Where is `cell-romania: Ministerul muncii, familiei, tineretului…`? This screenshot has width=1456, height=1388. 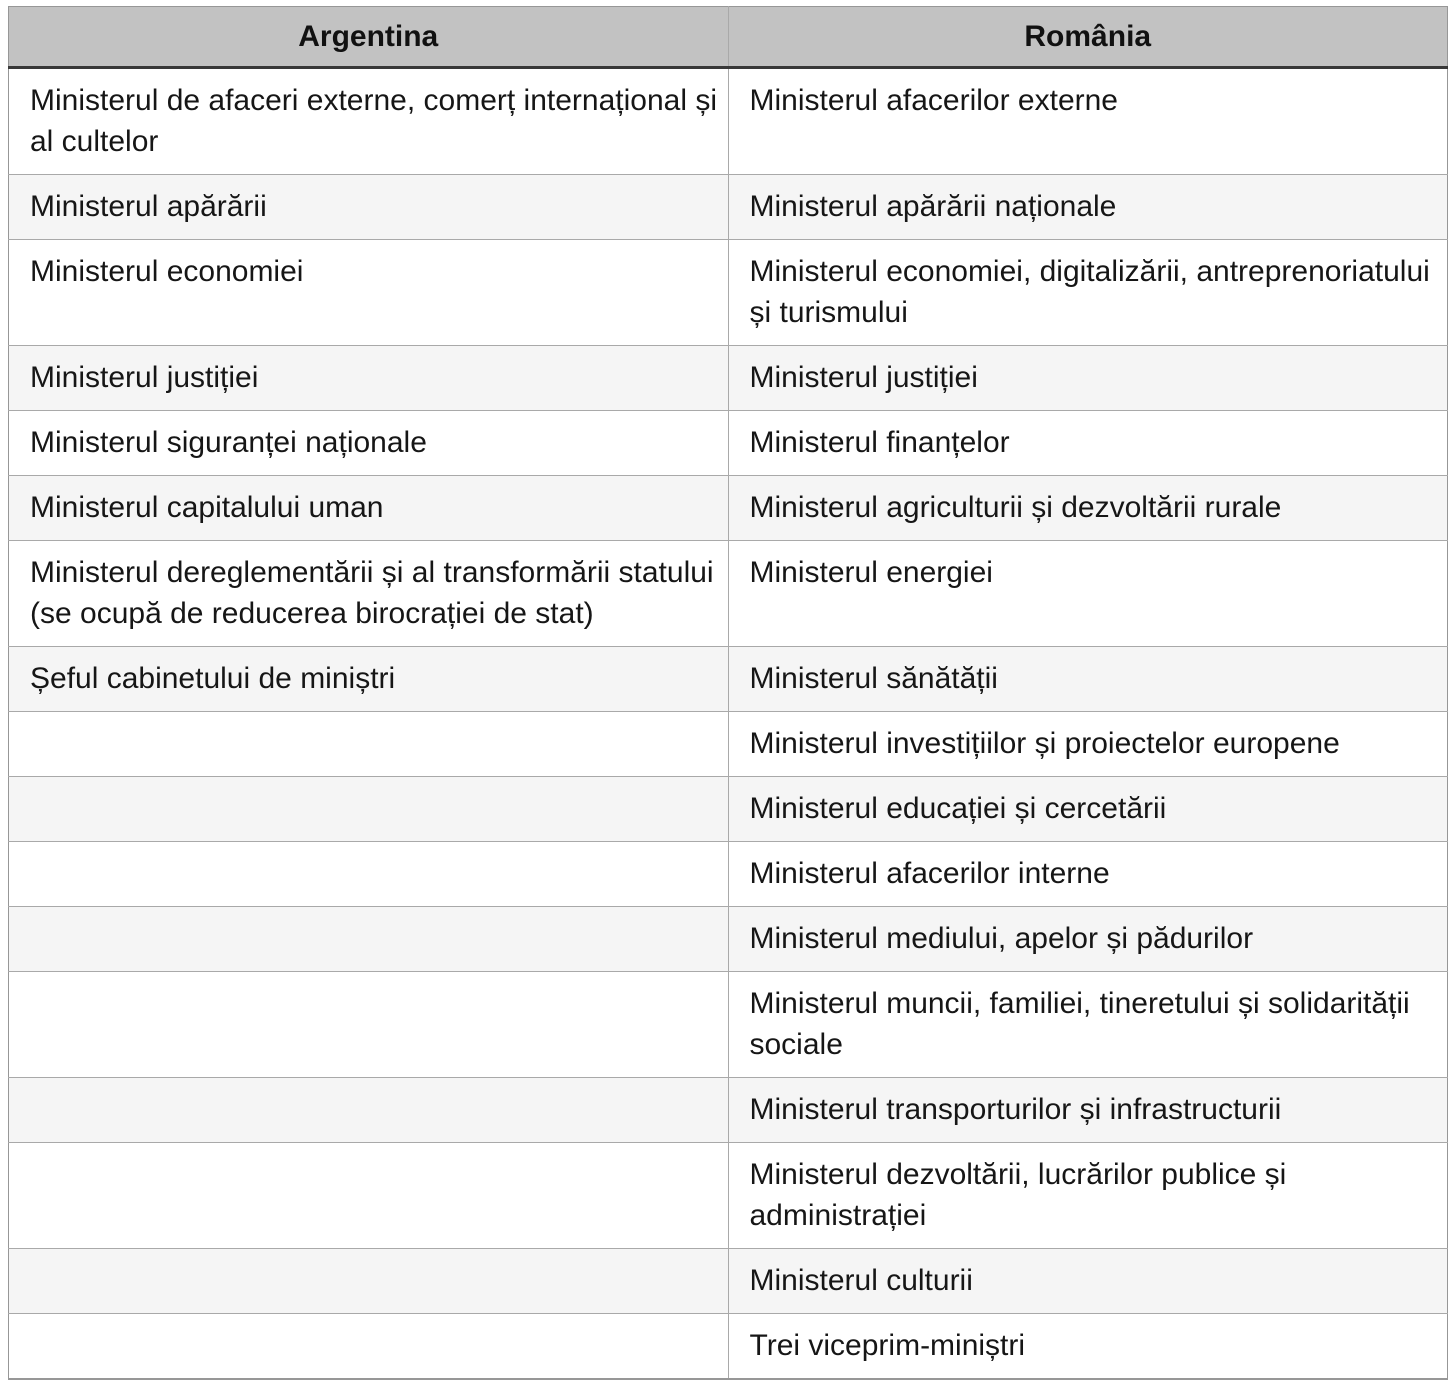
cell-romania: Ministerul muncii, familiei, tineretului… is located at coordinates (1087, 1024).